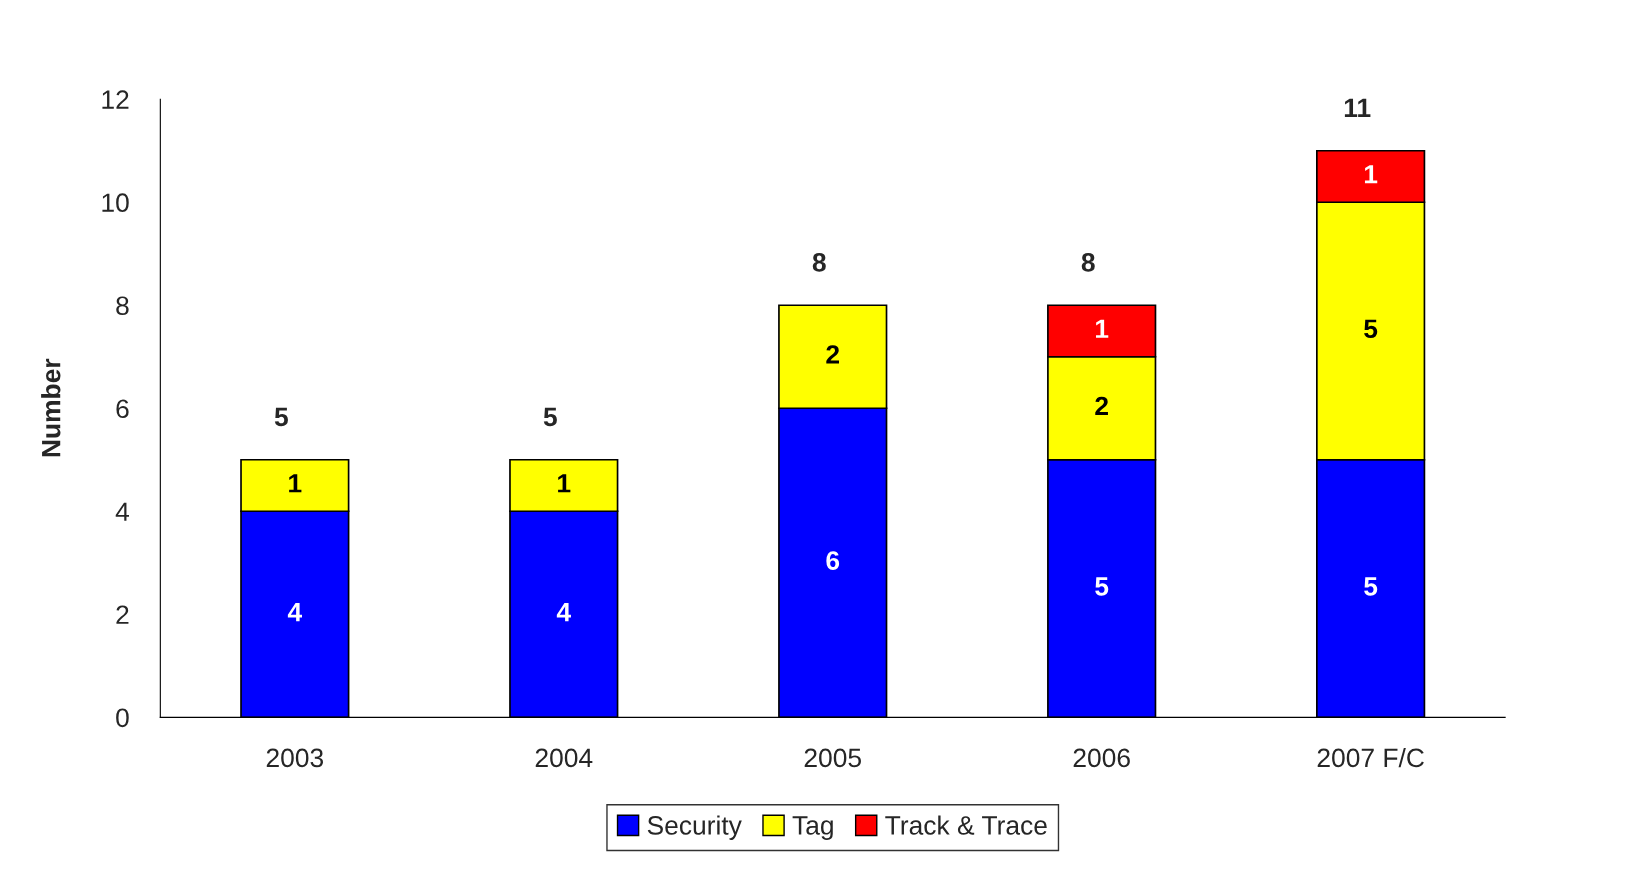 The width and height of the screenshot is (1636, 878). I want to click on x-tick-label: 2004, so click(564, 758).